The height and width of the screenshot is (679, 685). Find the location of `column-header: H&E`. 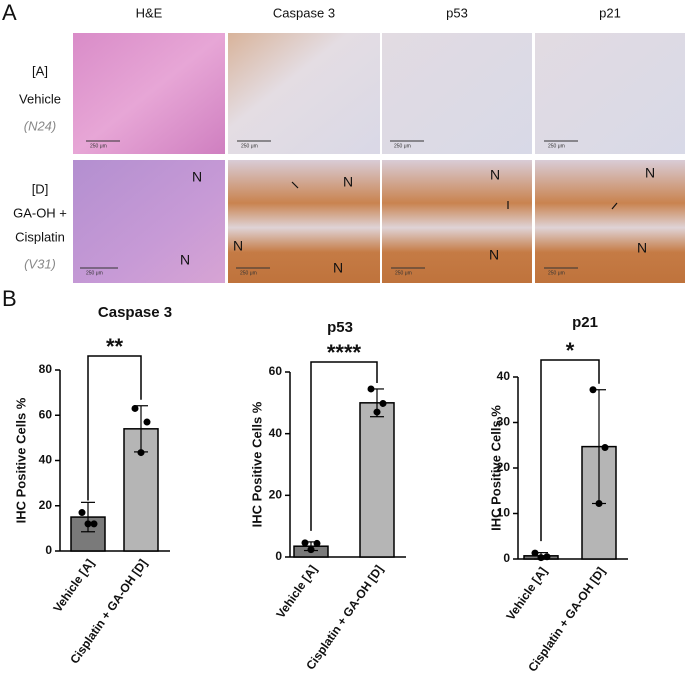

column-header: H&E is located at coordinates (149, 12).